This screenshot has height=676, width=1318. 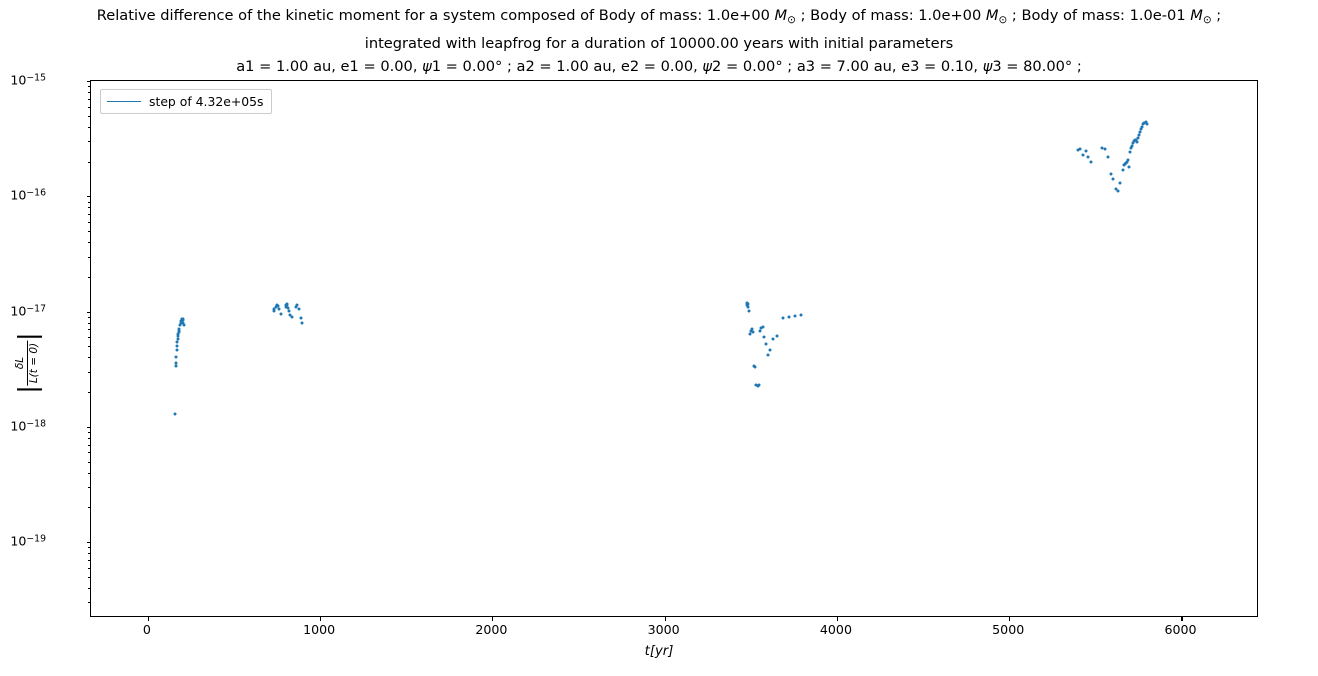 I want to click on y-axis-denominator: L(t = 0), so click(x=33, y=363).